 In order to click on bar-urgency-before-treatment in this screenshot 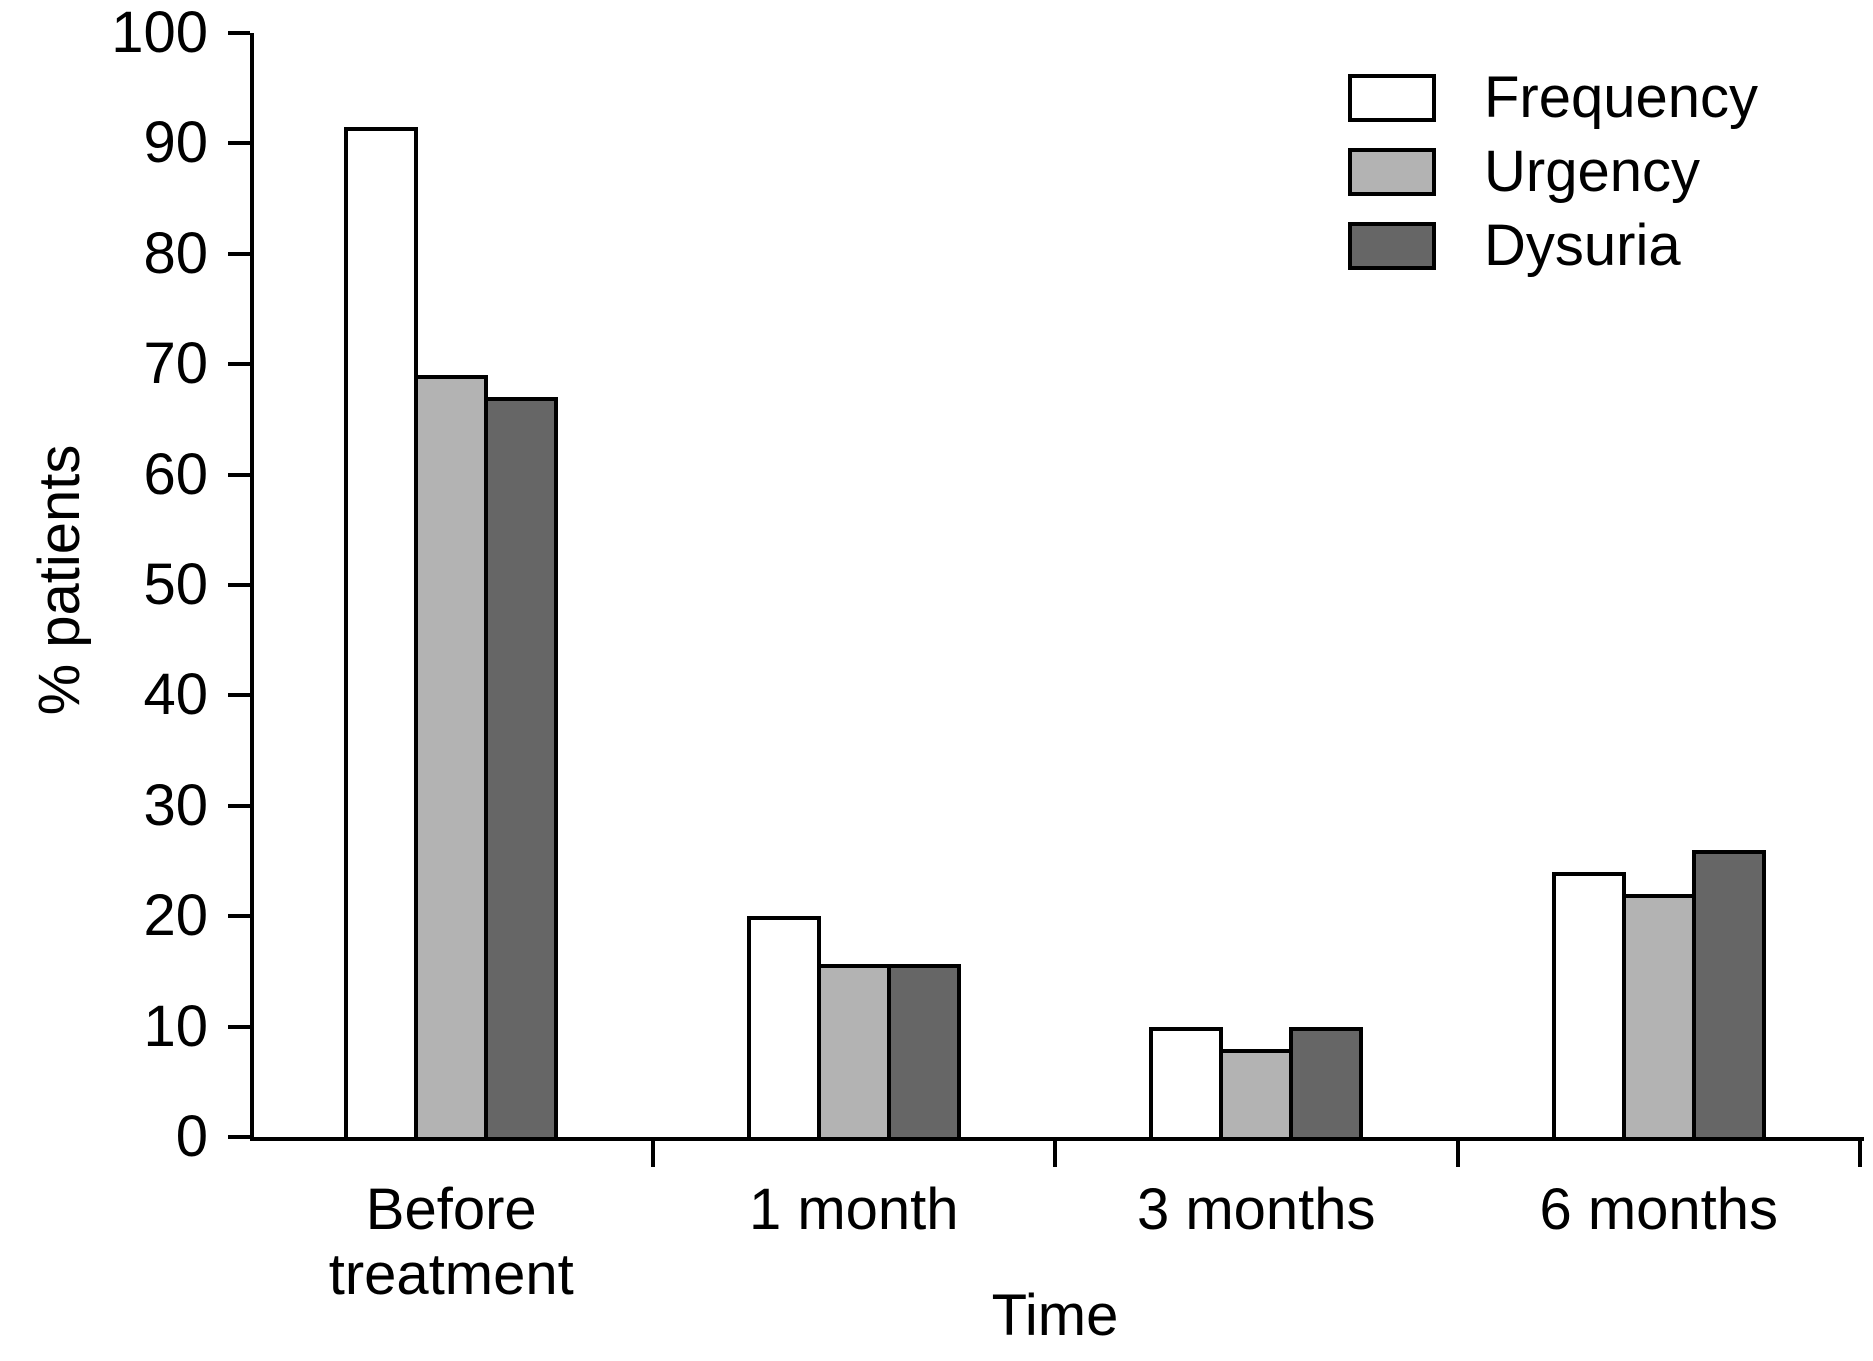, I will do `click(451, 758)`.